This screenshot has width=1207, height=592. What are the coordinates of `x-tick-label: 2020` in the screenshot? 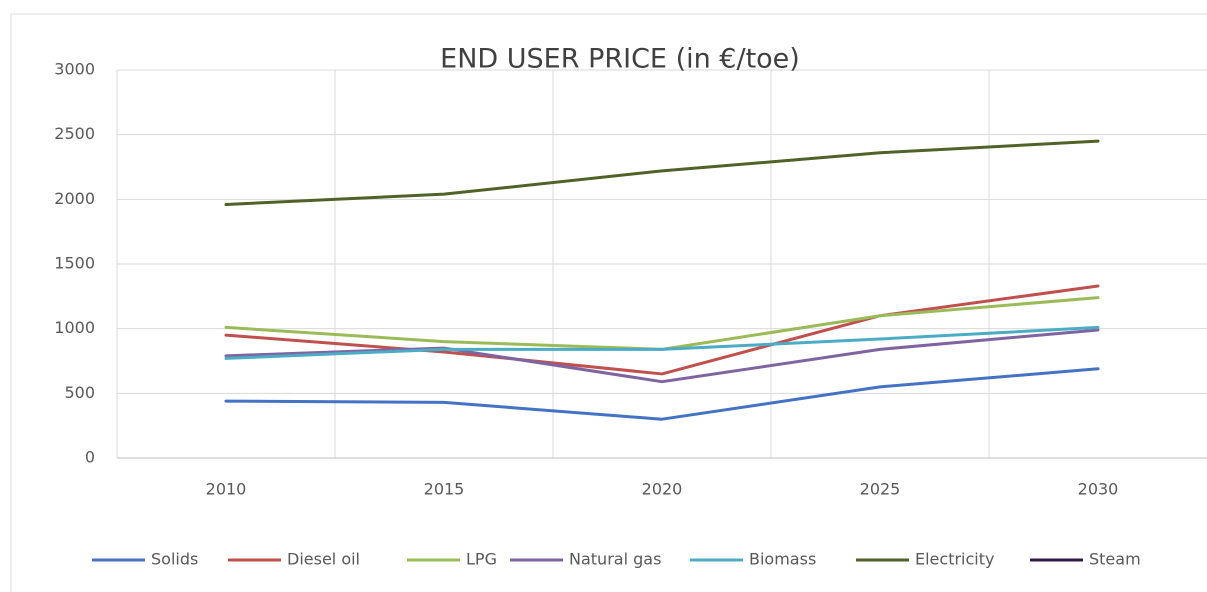 It's located at (662, 489).